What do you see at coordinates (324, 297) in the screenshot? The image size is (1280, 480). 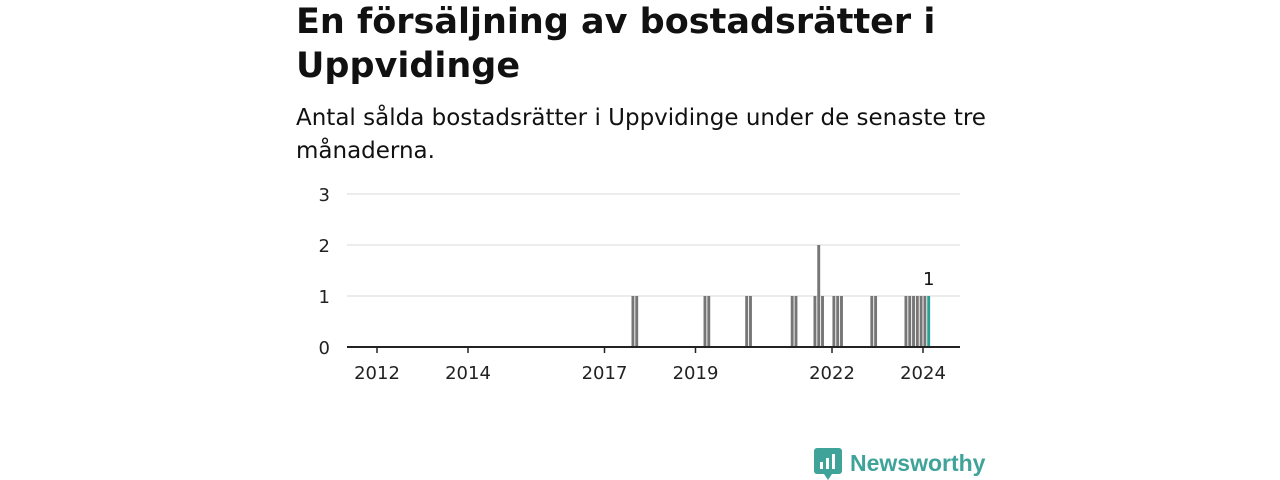 I see `y-tick-label: 1` at bounding box center [324, 297].